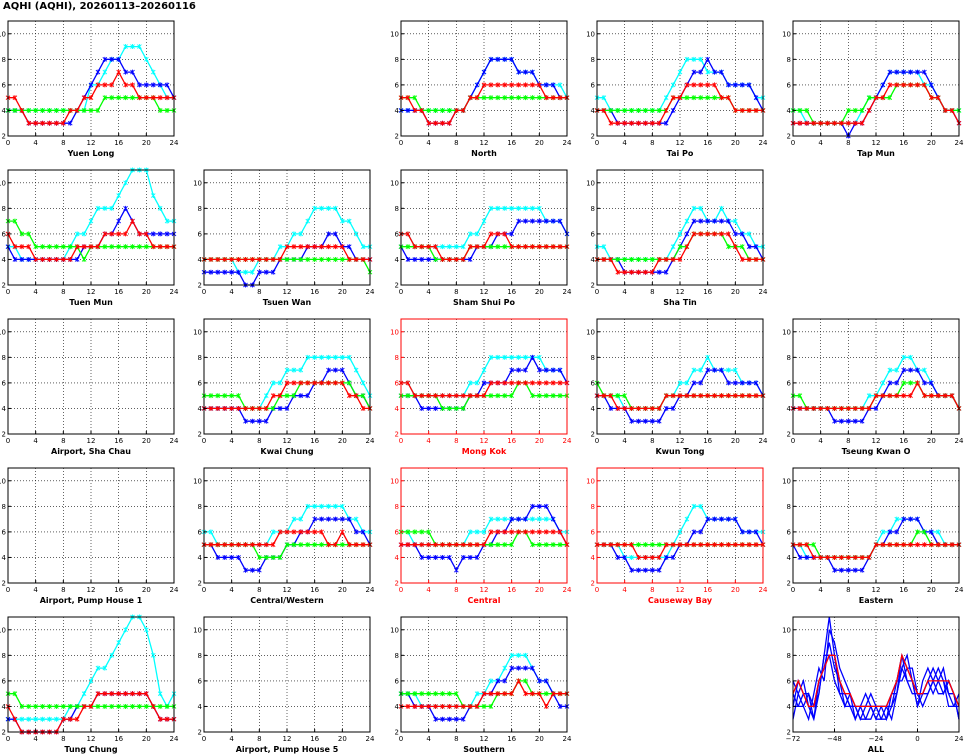 The image size is (965, 755). What do you see at coordinates (680, 600) in the screenshot?
I see `panel-title: Causeway Bay` at bounding box center [680, 600].